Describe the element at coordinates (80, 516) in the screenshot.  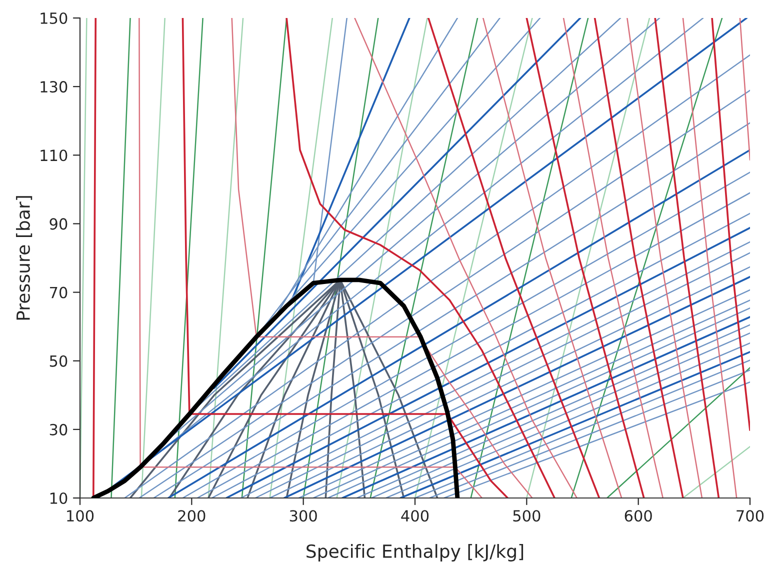
I see `x-tick-label: 100` at that location.